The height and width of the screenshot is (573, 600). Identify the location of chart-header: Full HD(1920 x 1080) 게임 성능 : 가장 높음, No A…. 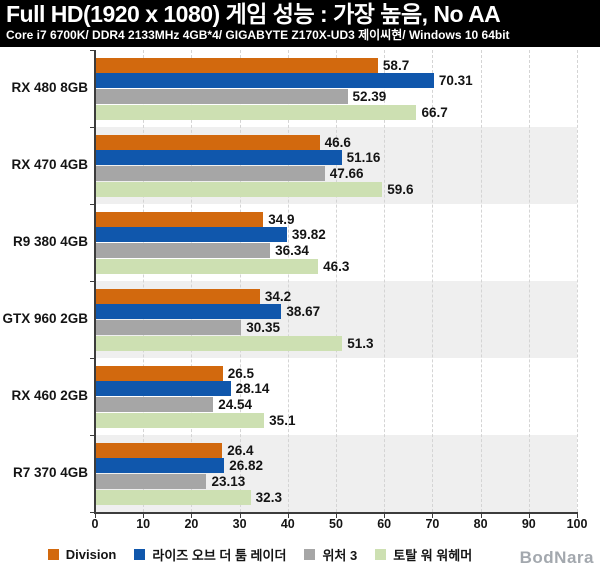
(300, 23).